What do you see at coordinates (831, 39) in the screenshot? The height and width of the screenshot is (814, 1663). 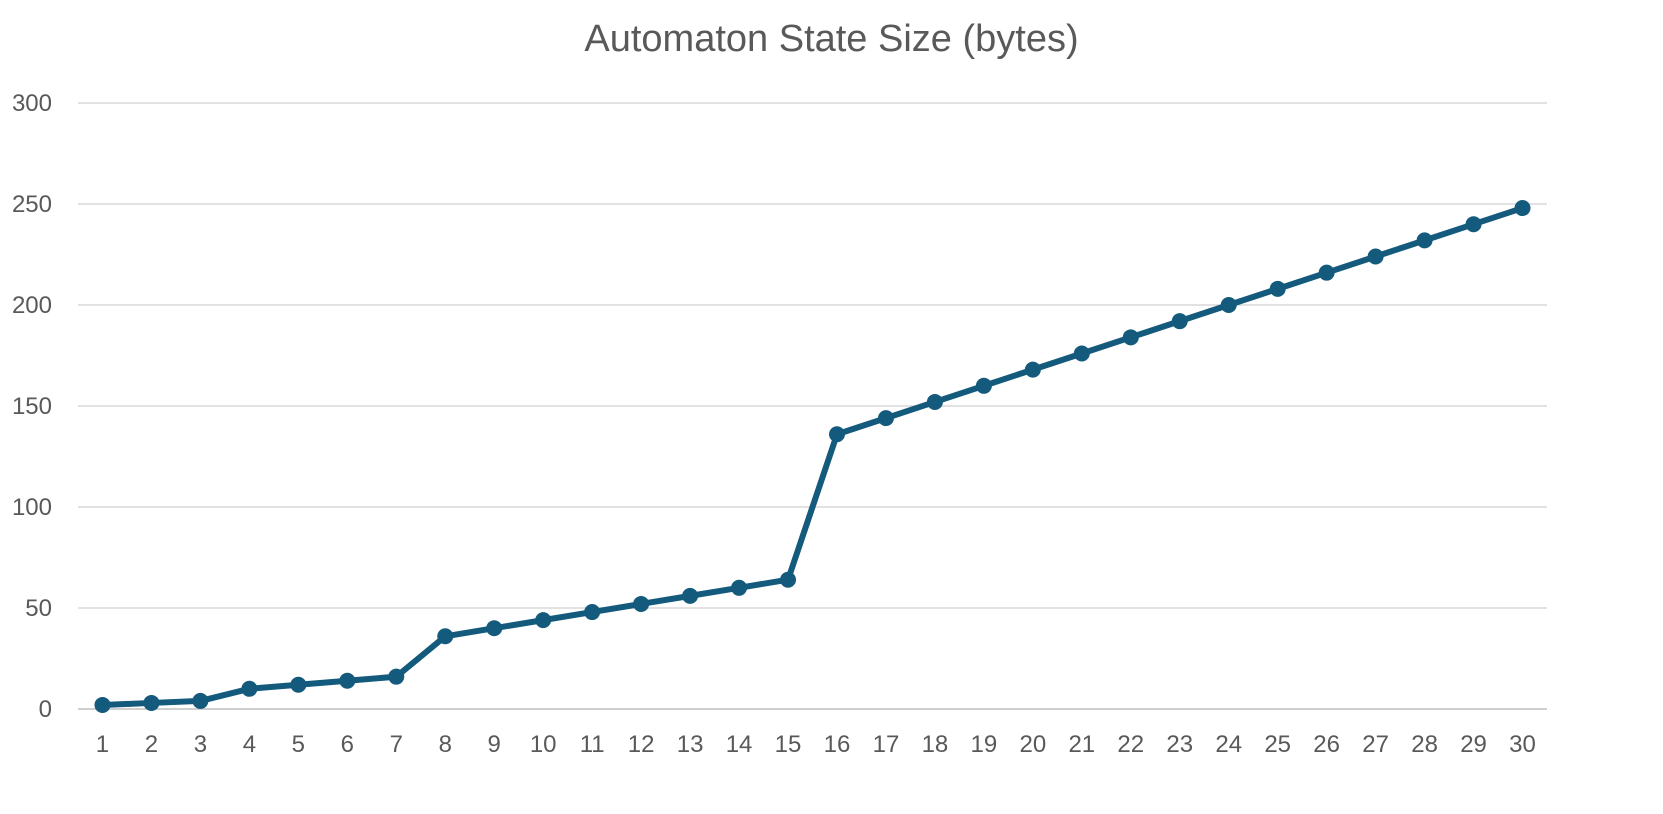 I see `chart-title: Automaton State Size (bytes)` at bounding box center [831, 39].